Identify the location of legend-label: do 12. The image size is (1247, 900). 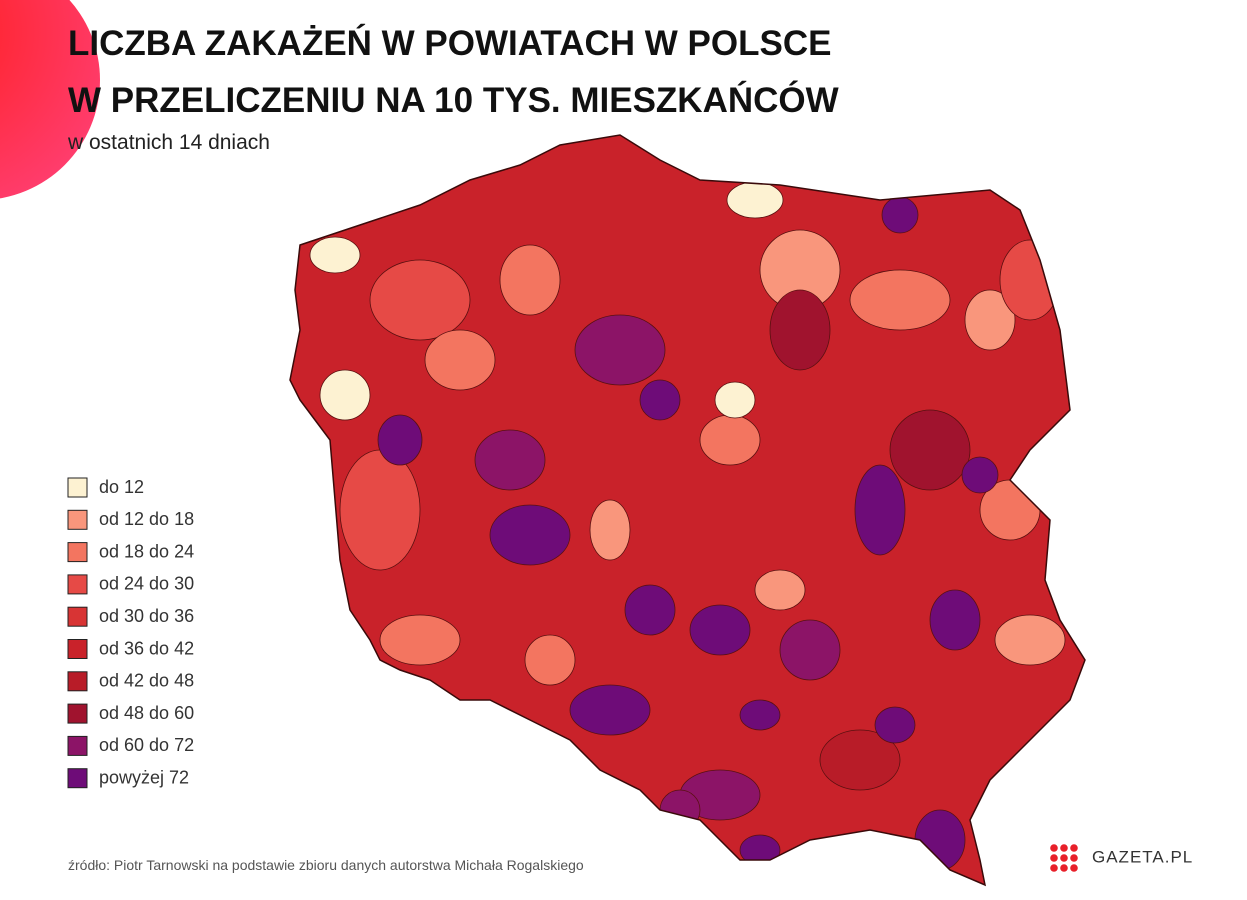
(121, 487).